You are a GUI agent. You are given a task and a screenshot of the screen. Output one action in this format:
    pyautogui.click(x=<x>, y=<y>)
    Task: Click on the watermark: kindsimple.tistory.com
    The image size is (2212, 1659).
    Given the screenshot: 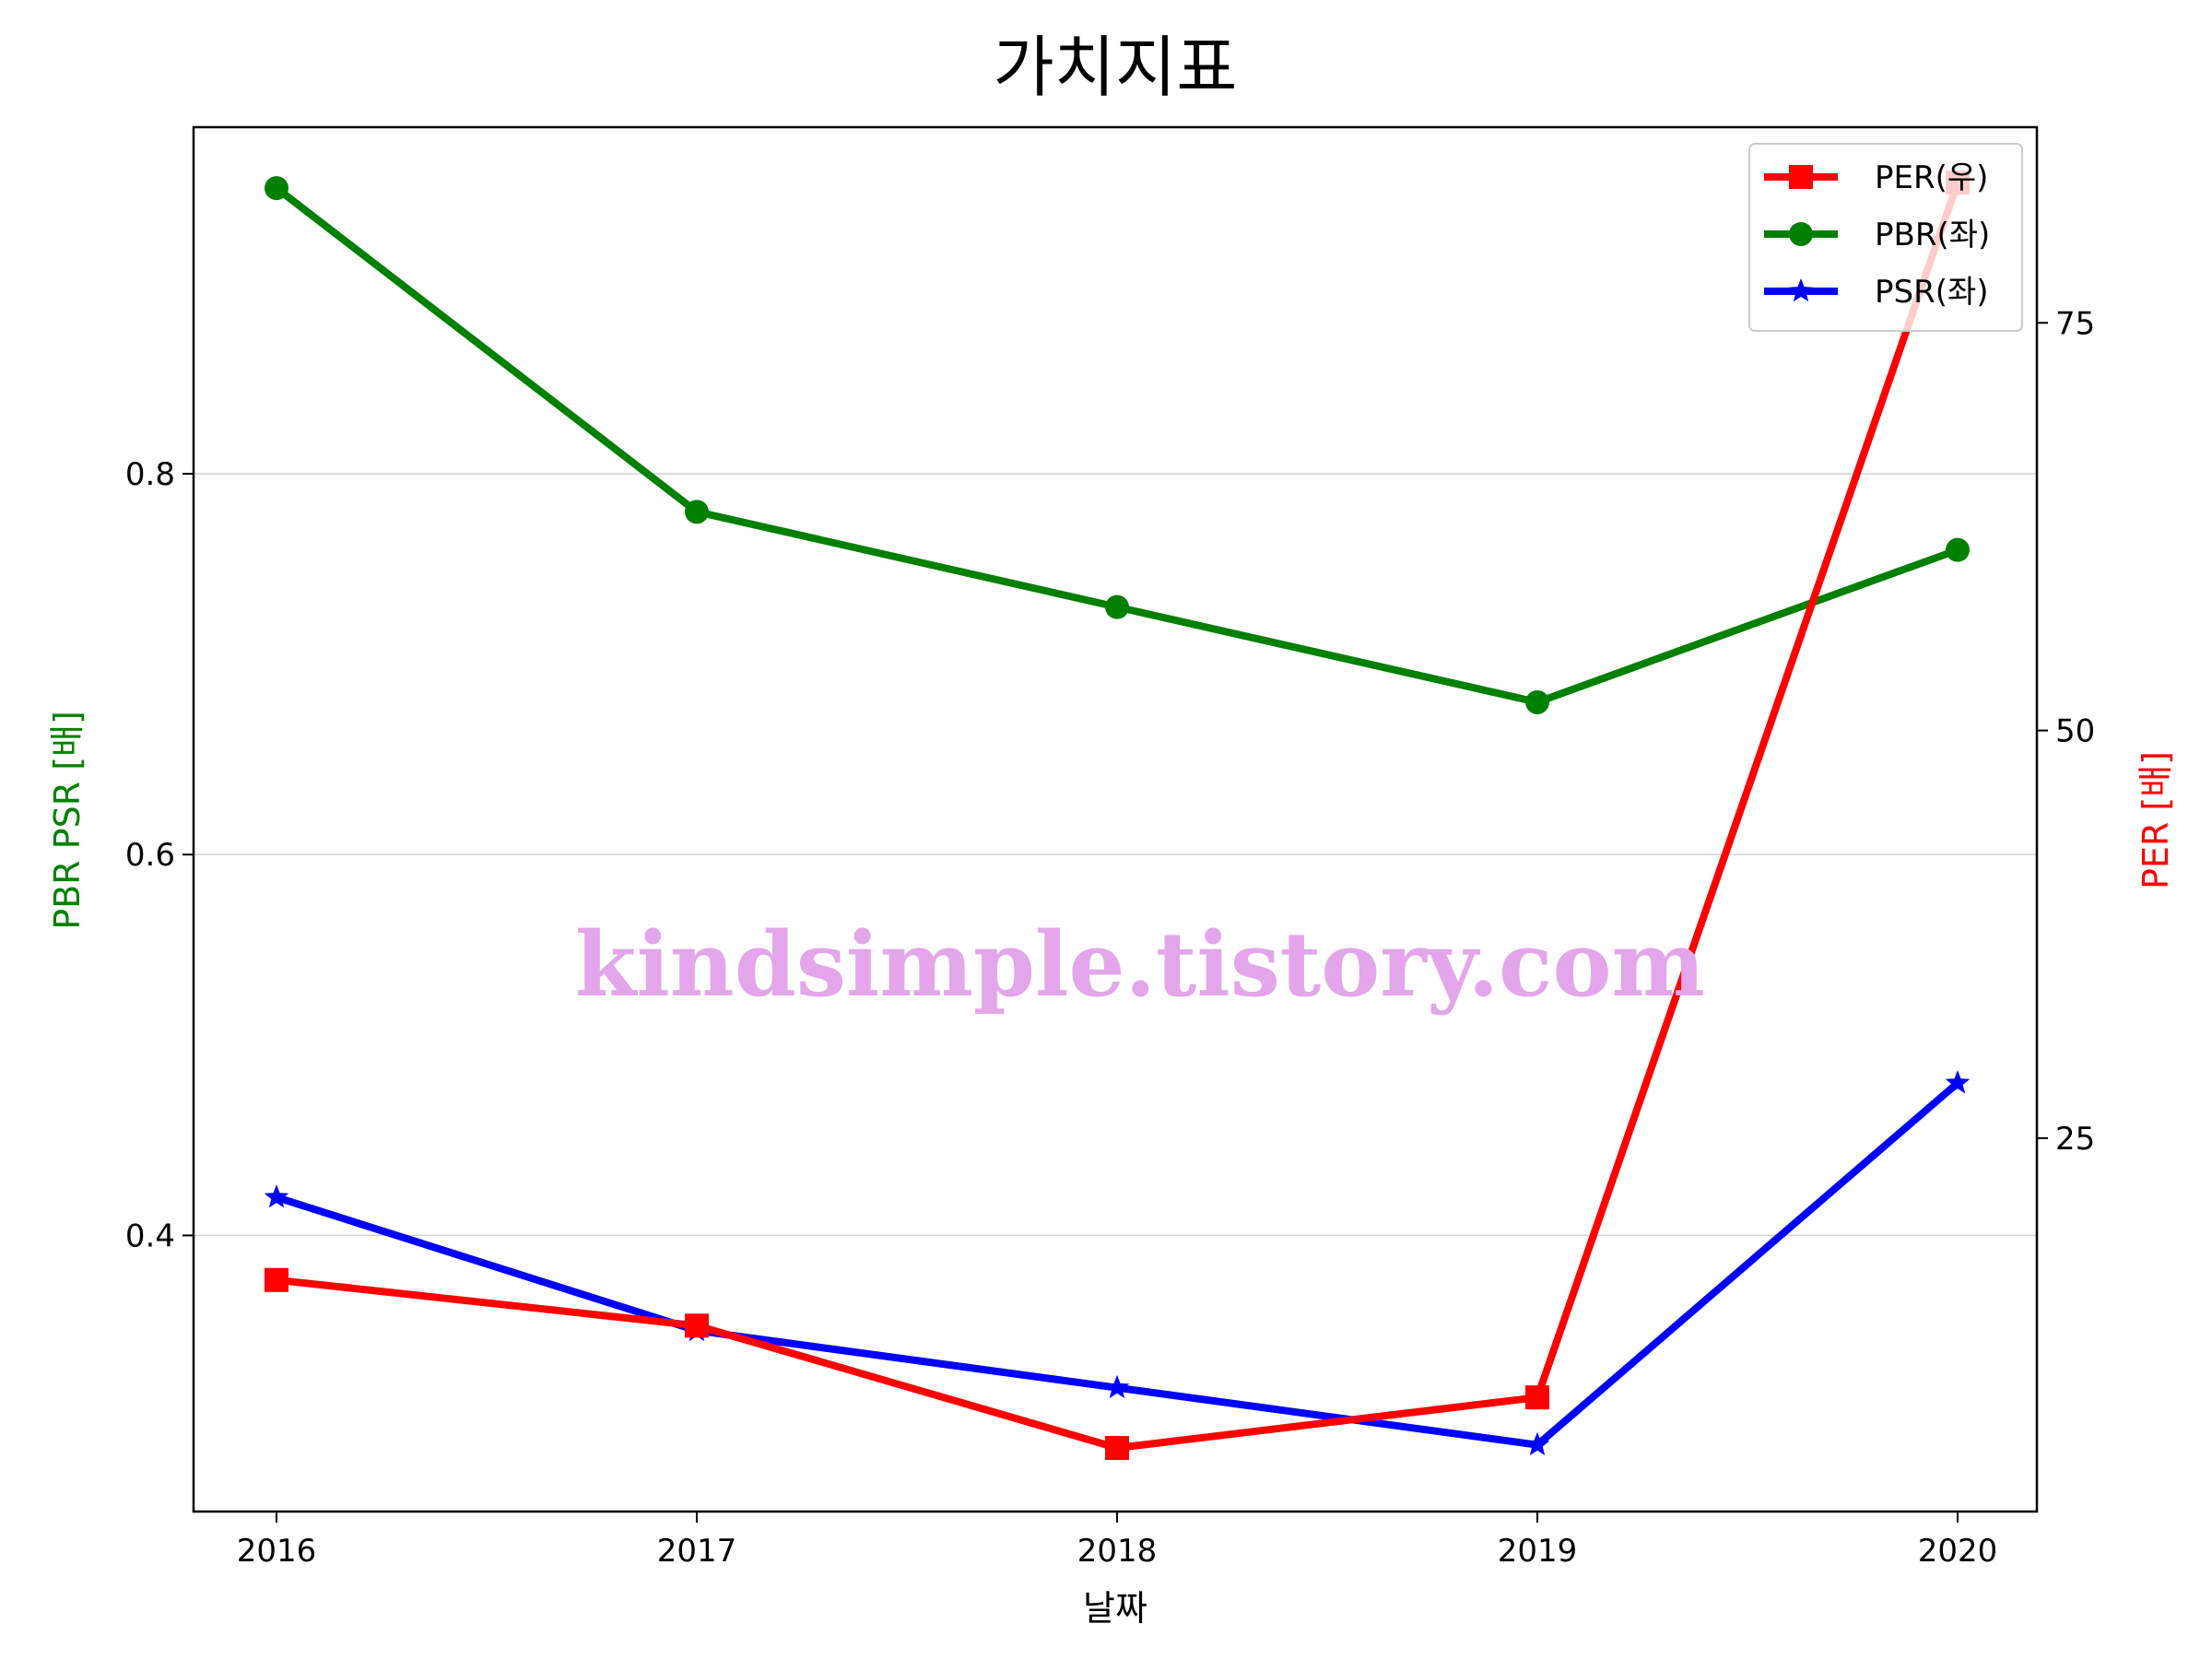 What is the action you would take?
    pyautogui.click(x=1140, y=964)
    